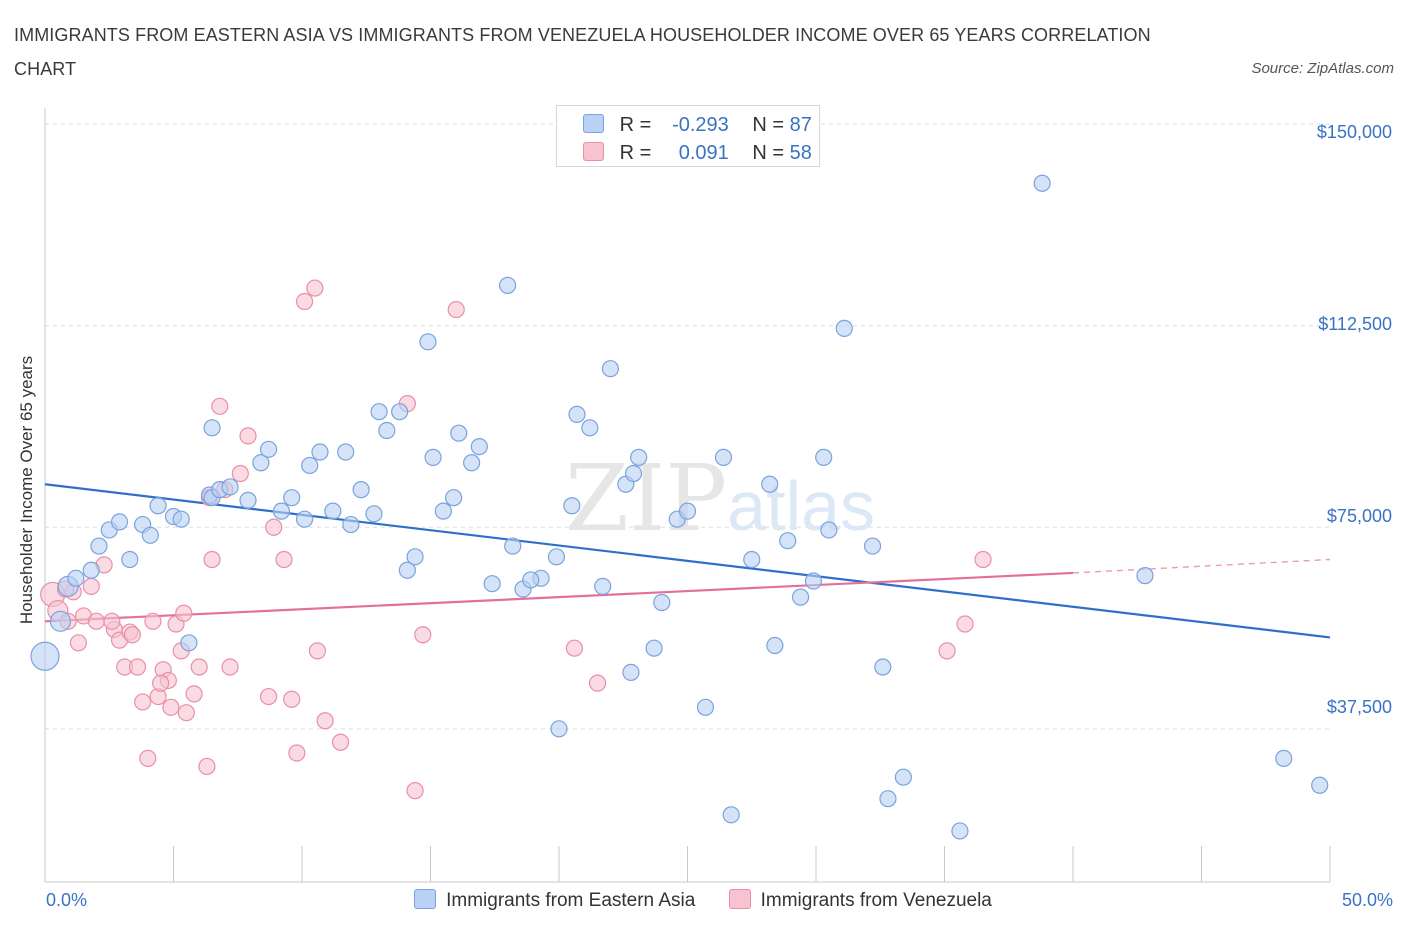 This screenshot has height=930, width=1406. What do you see at coordinates (1355, 324) in the screenshot?
I see `y-tick-label-112500: $112,500` at bounding box center [1355, 324].